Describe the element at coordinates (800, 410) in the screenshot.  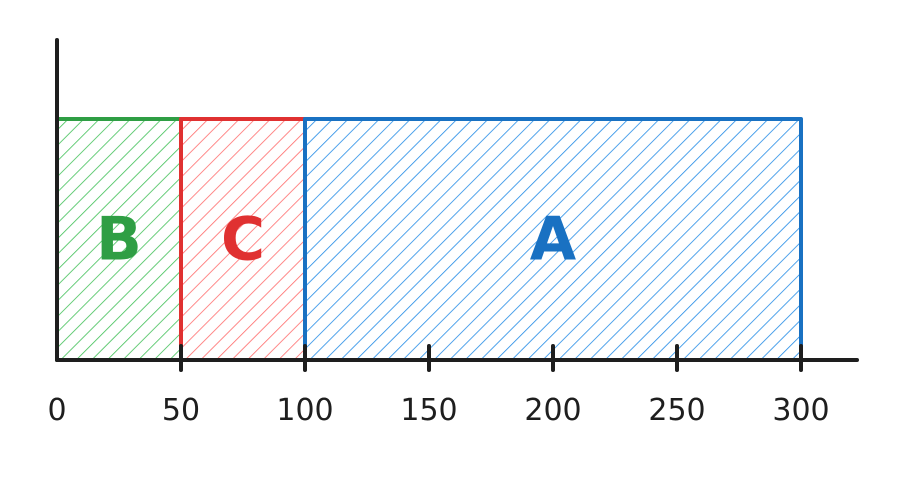
I see `x-tick-label-300: 300` at that location.